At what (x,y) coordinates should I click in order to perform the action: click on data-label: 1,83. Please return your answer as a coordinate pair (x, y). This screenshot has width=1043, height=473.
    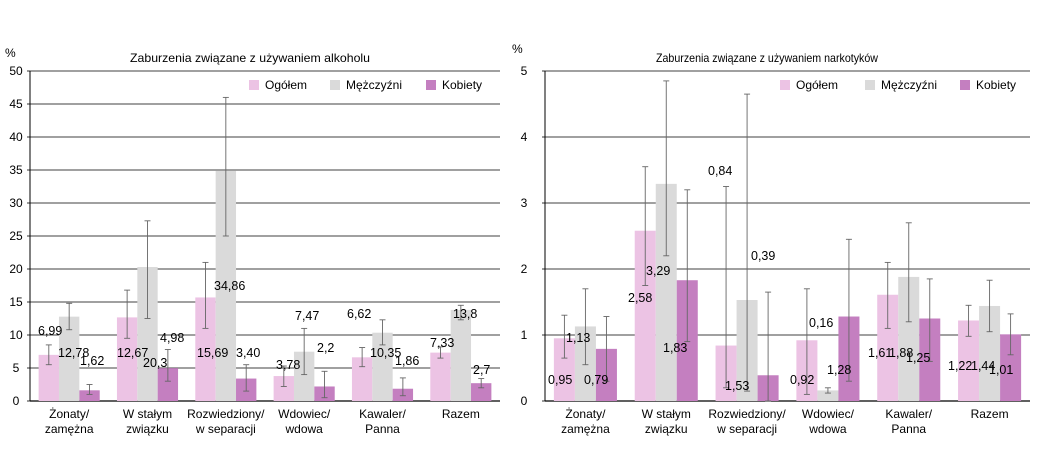
    Looking at the image, I should click on (675, 348).